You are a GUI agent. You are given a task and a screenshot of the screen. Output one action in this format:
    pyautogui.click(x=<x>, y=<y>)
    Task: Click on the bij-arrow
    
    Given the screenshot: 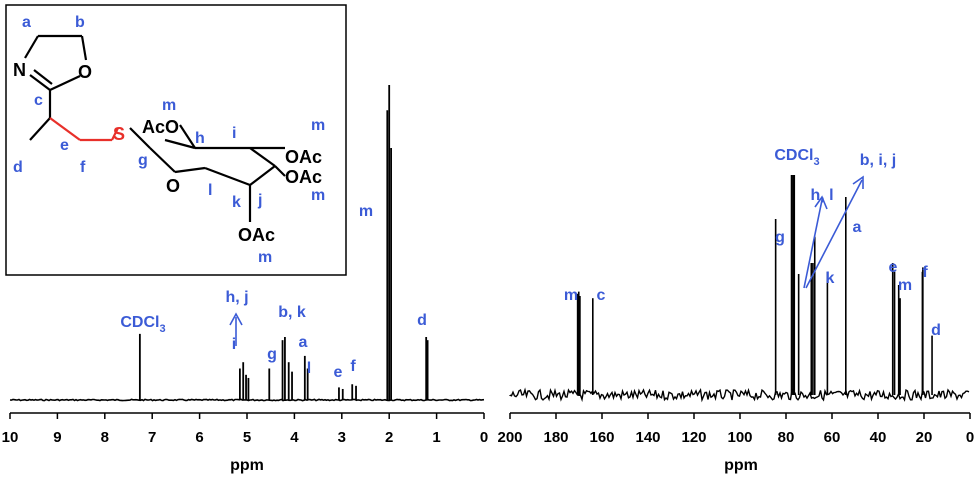 What is the action you would take?
    pyautogui.click(x=834, y=234)
    